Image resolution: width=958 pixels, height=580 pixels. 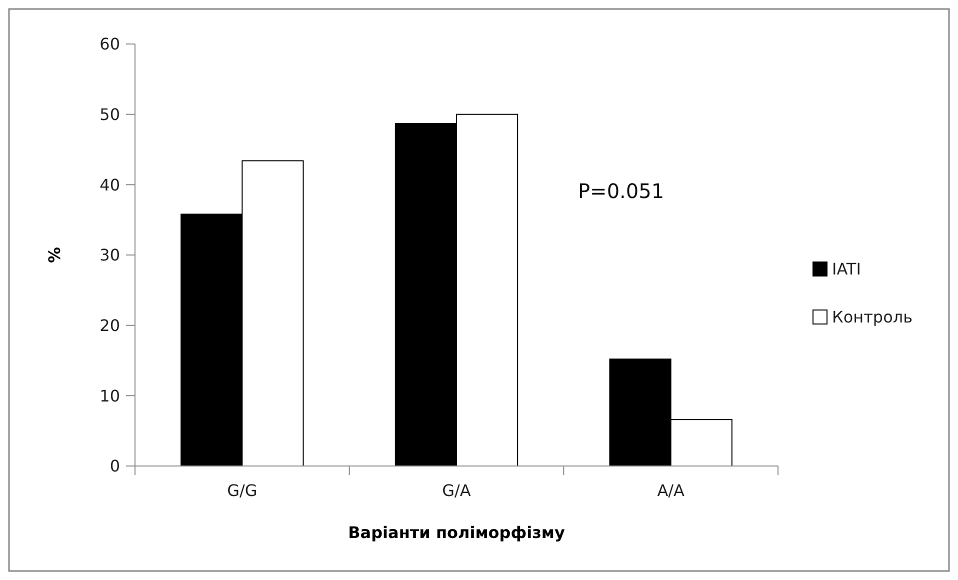 I want to click on y-tick-label: 50, so click(x=110, y=114).